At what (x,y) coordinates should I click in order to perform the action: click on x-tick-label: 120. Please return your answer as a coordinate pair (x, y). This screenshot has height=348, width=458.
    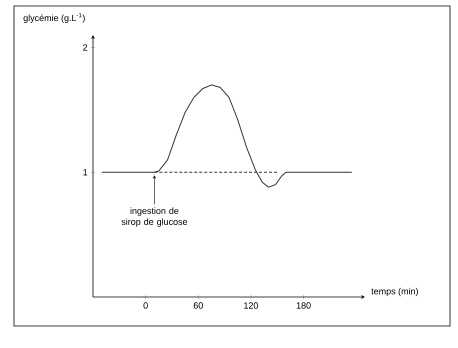
    Looking at the image, I should click on (251, 305).